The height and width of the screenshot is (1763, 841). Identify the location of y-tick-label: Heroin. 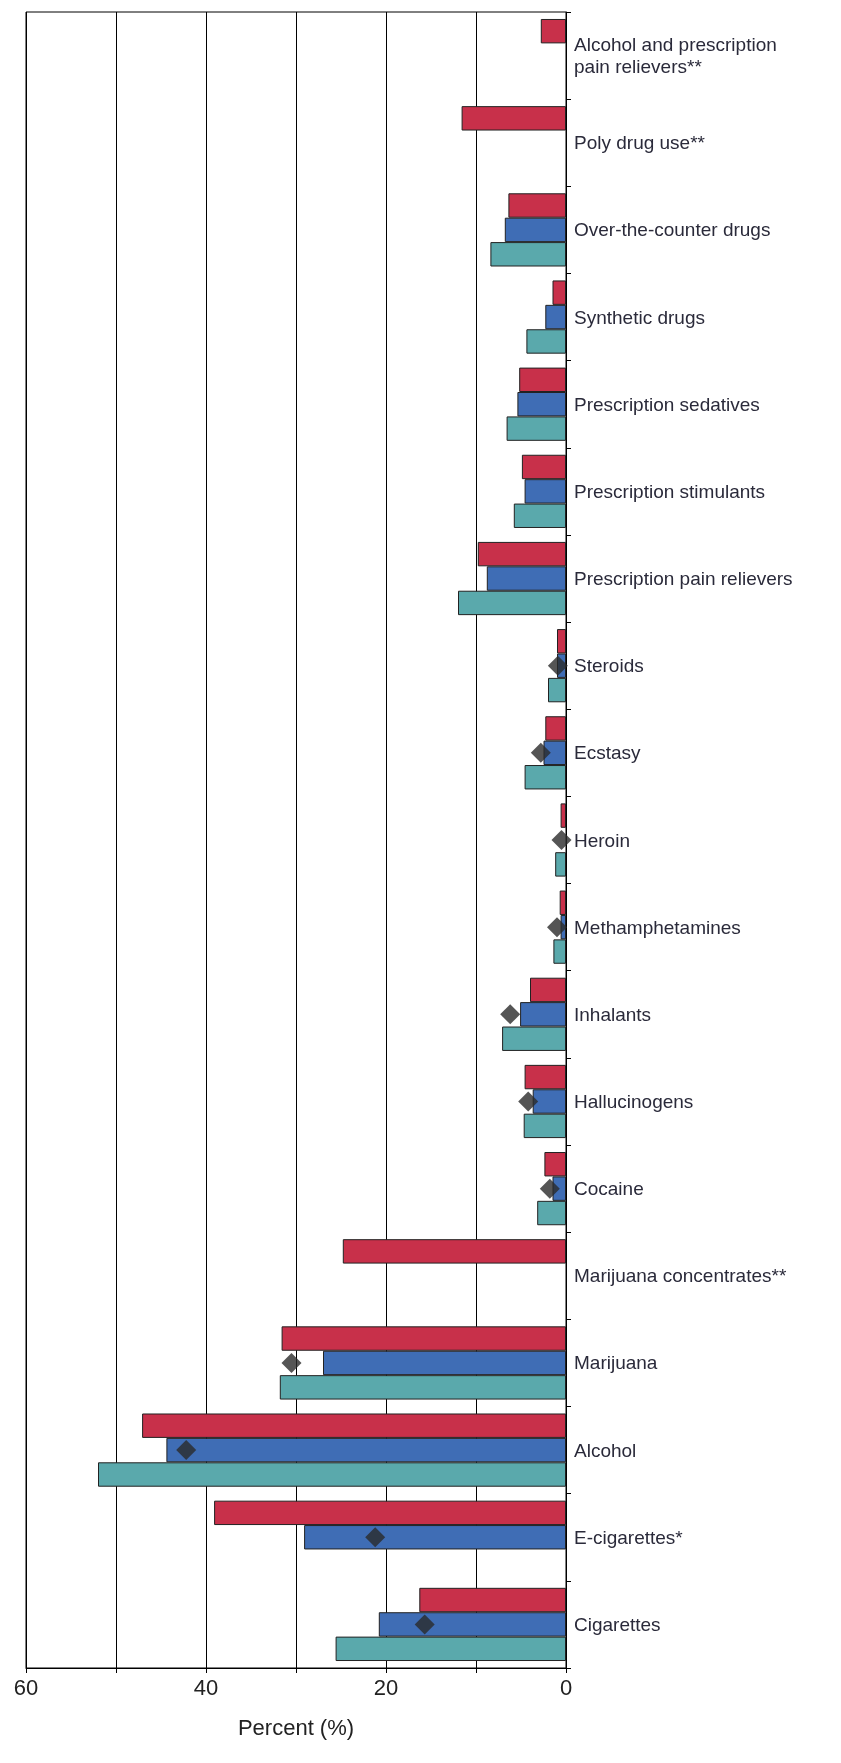
(602, 840).